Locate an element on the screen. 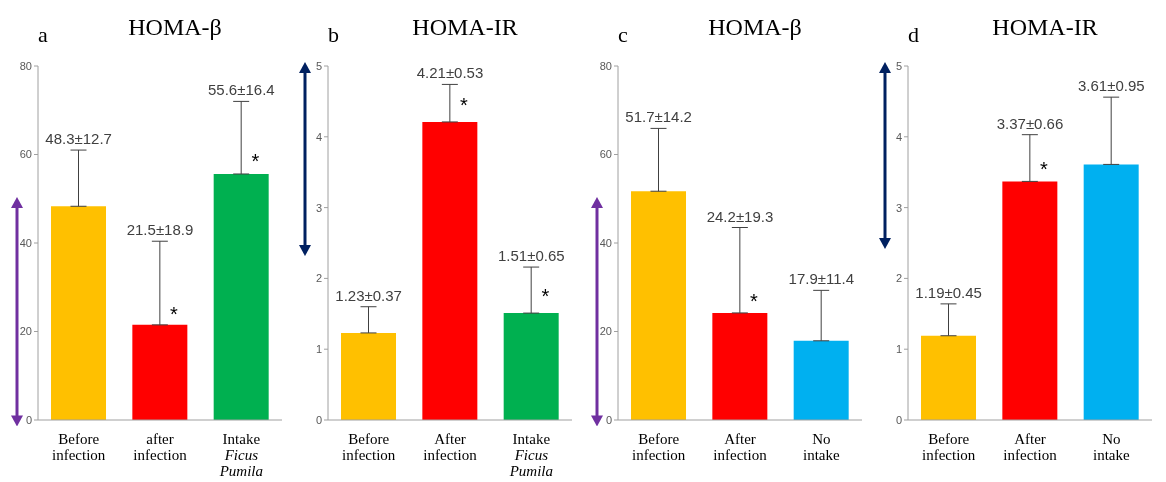  annotation: 24.2±19.3 is located at coordinates (740, 216).